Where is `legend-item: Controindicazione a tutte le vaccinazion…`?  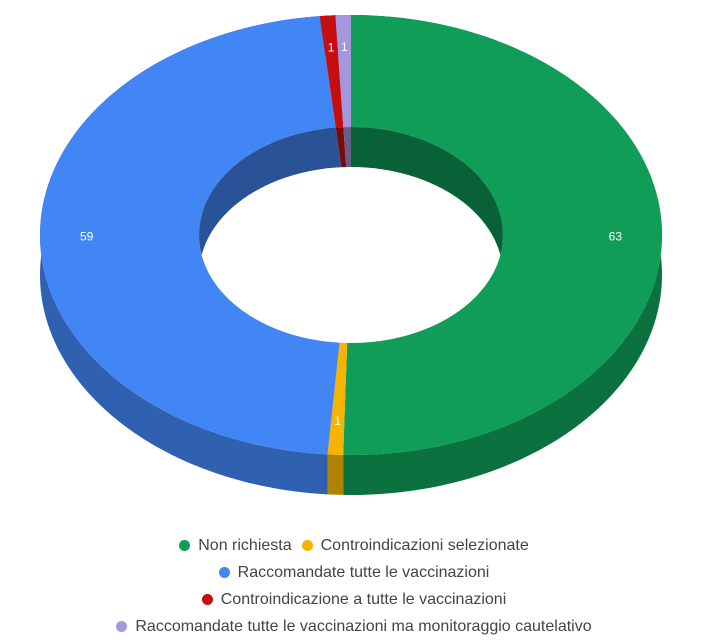
legend-item: Controindicazione a tutte le vaccinazion… is located at coordinates (354, 599).